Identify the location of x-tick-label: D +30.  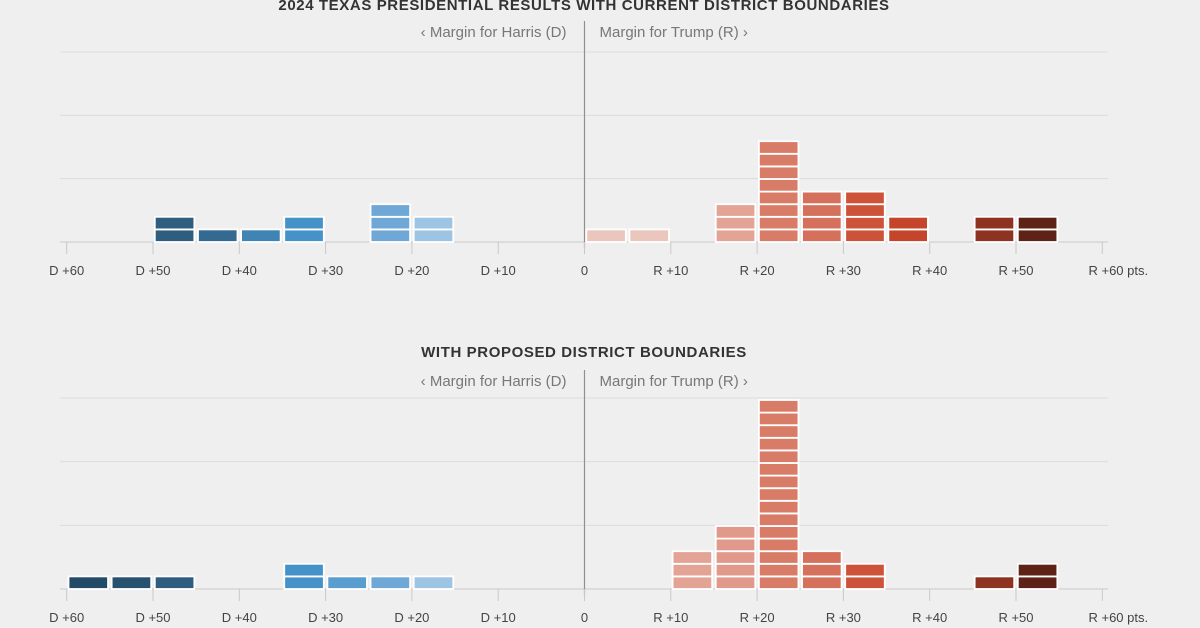
(325, 617).